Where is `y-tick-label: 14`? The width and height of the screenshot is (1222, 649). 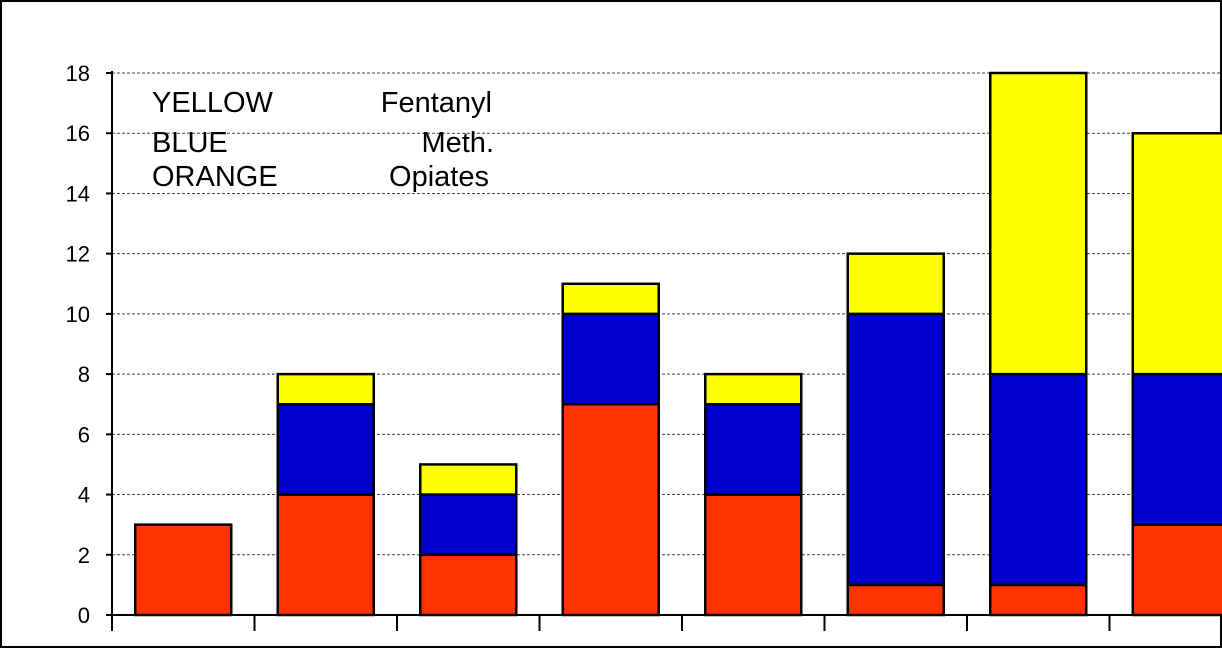
y-tick-label: 14 is located at coordinates (78, 193).